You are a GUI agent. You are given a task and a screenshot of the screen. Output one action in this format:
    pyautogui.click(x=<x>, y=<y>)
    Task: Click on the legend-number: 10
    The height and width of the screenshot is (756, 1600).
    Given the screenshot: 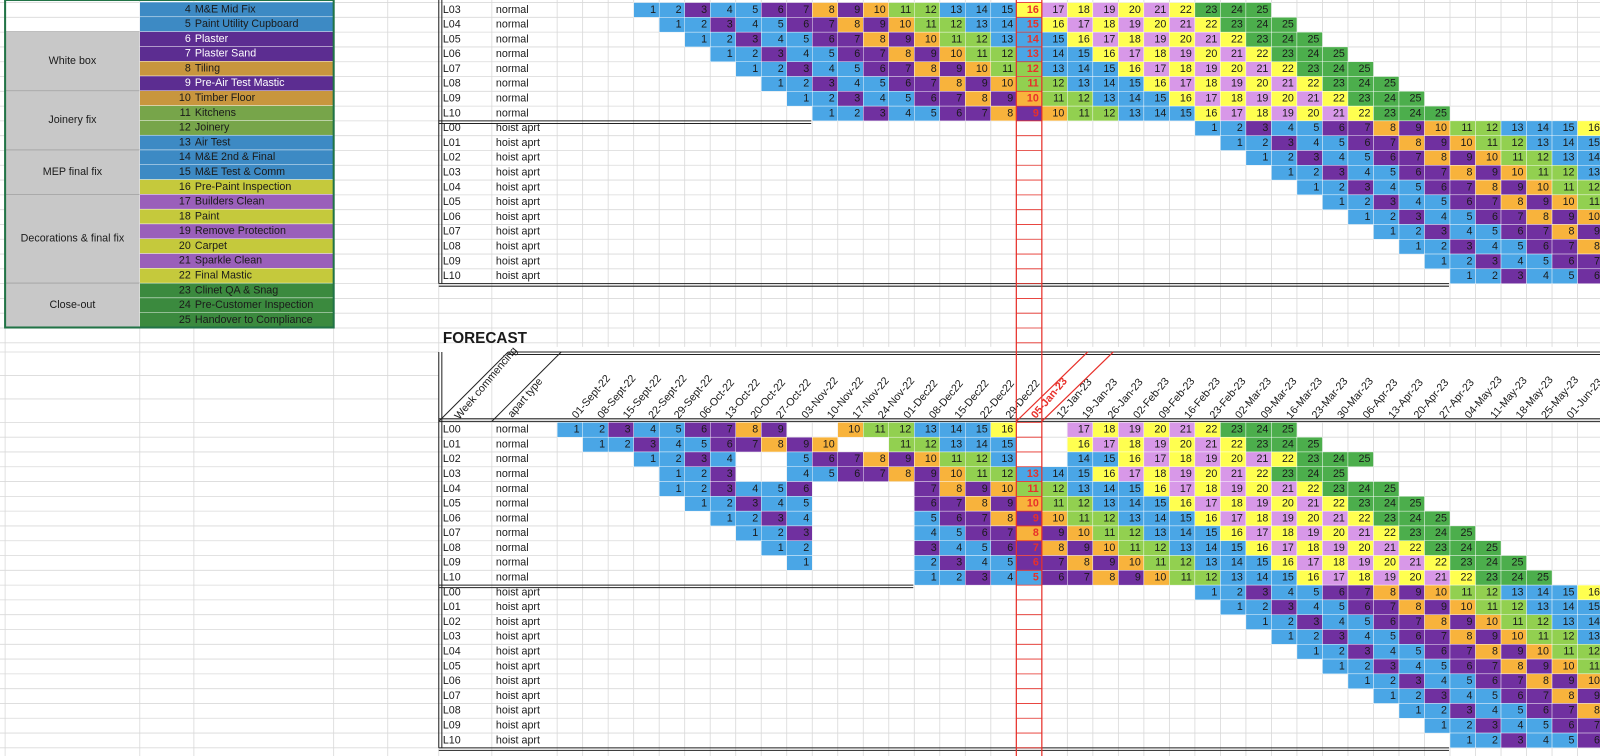 What is the action you would take?
    pyautogui.click(x=185, y=98)
    